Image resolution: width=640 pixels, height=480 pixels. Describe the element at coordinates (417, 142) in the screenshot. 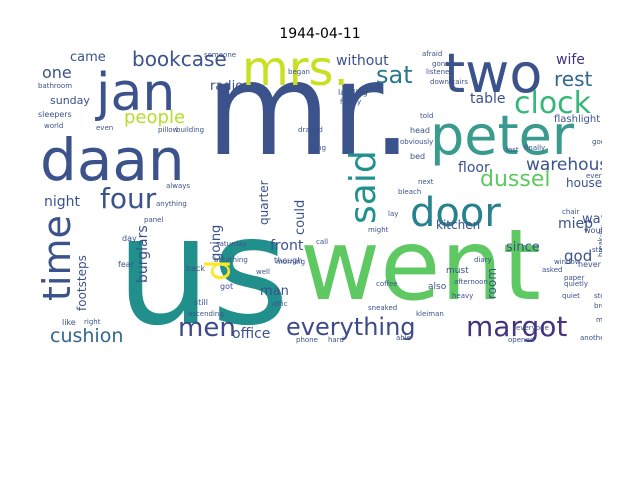

I see `word-obviously: obviously` at that location.